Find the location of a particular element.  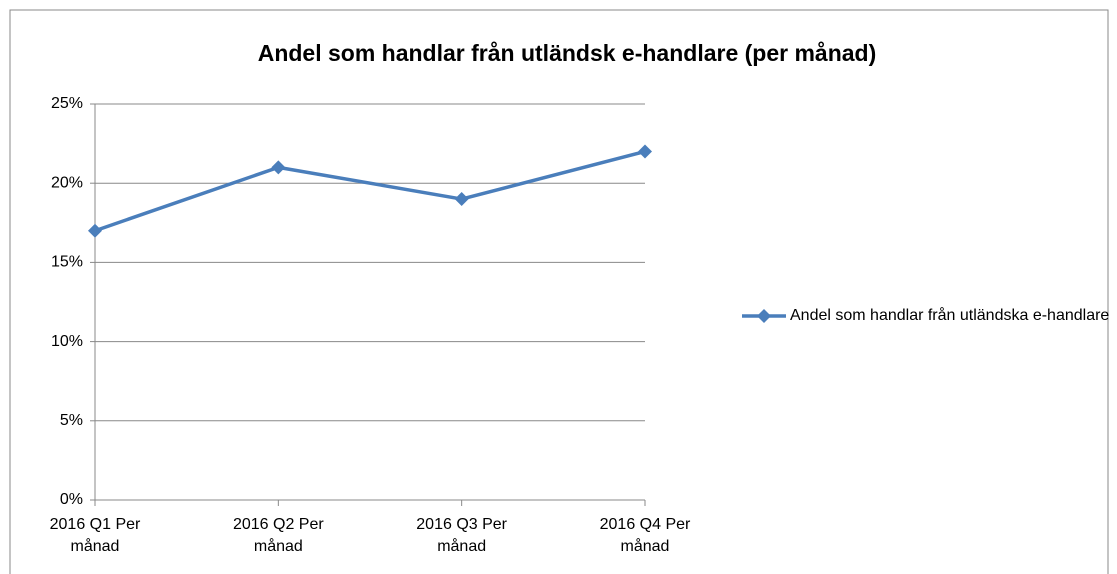

y-tick-label: 25% is located at coordinates (67, 103).